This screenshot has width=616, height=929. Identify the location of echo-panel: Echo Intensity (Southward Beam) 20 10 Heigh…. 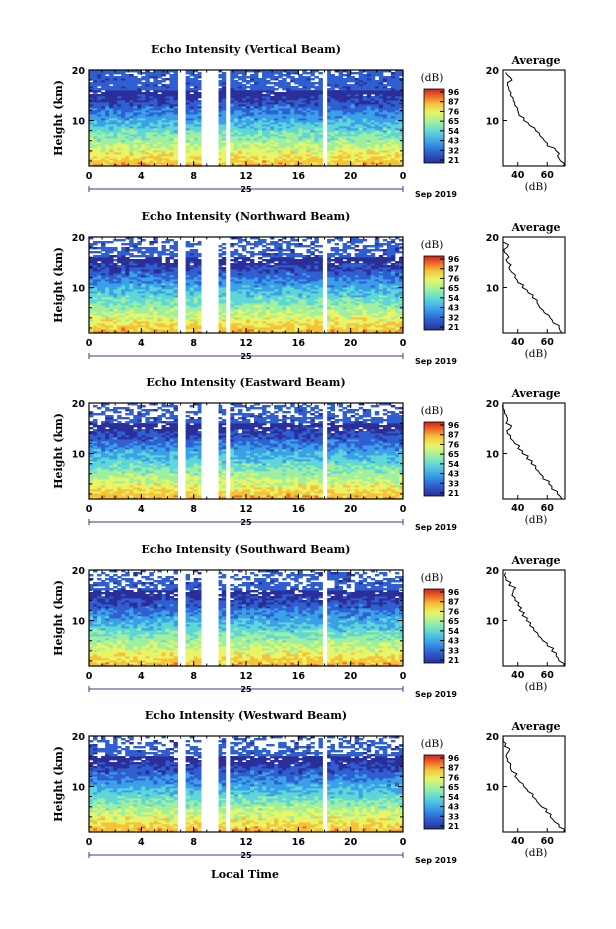
(309, 621).